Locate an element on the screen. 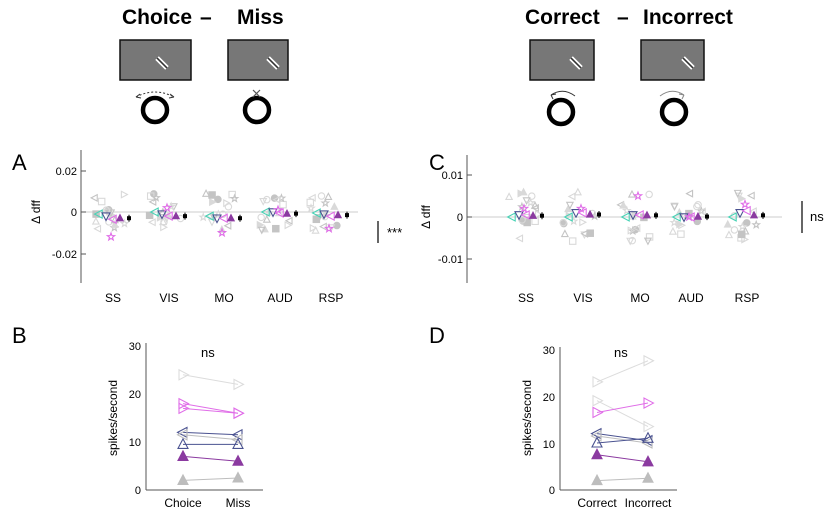 This screenshot has width=824, height=511. panel-letter-c: C is located at coordinates (437, 162).